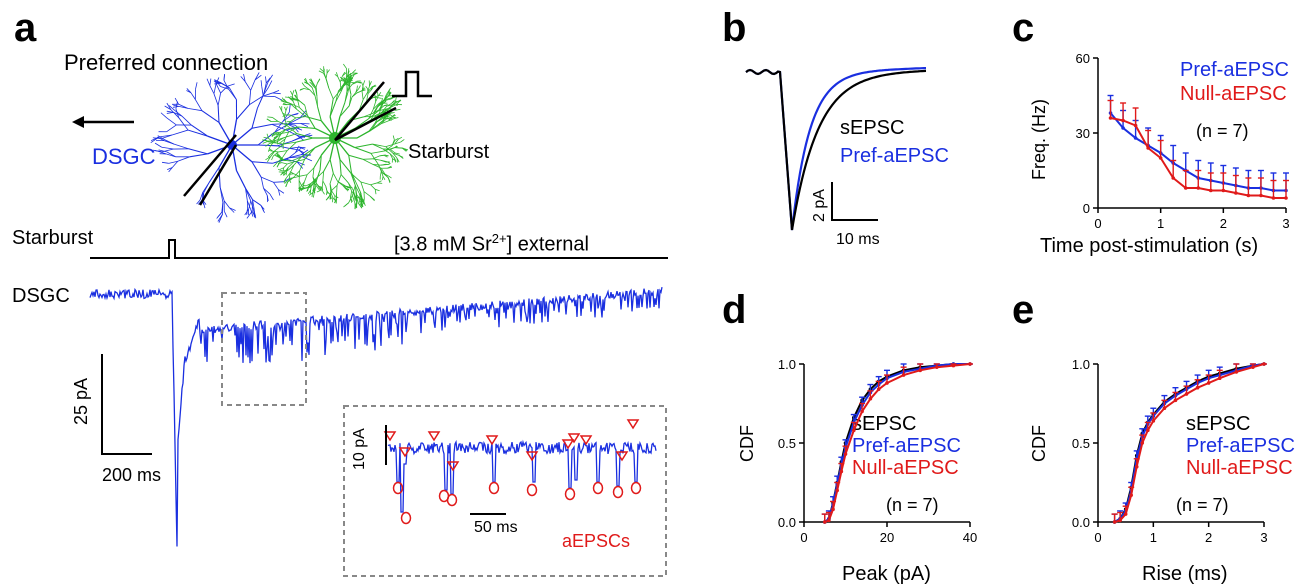 This screenshot has height=587, width=1316. I want to click on panel-c-n-label: (n = 7), so click(1222, 131).